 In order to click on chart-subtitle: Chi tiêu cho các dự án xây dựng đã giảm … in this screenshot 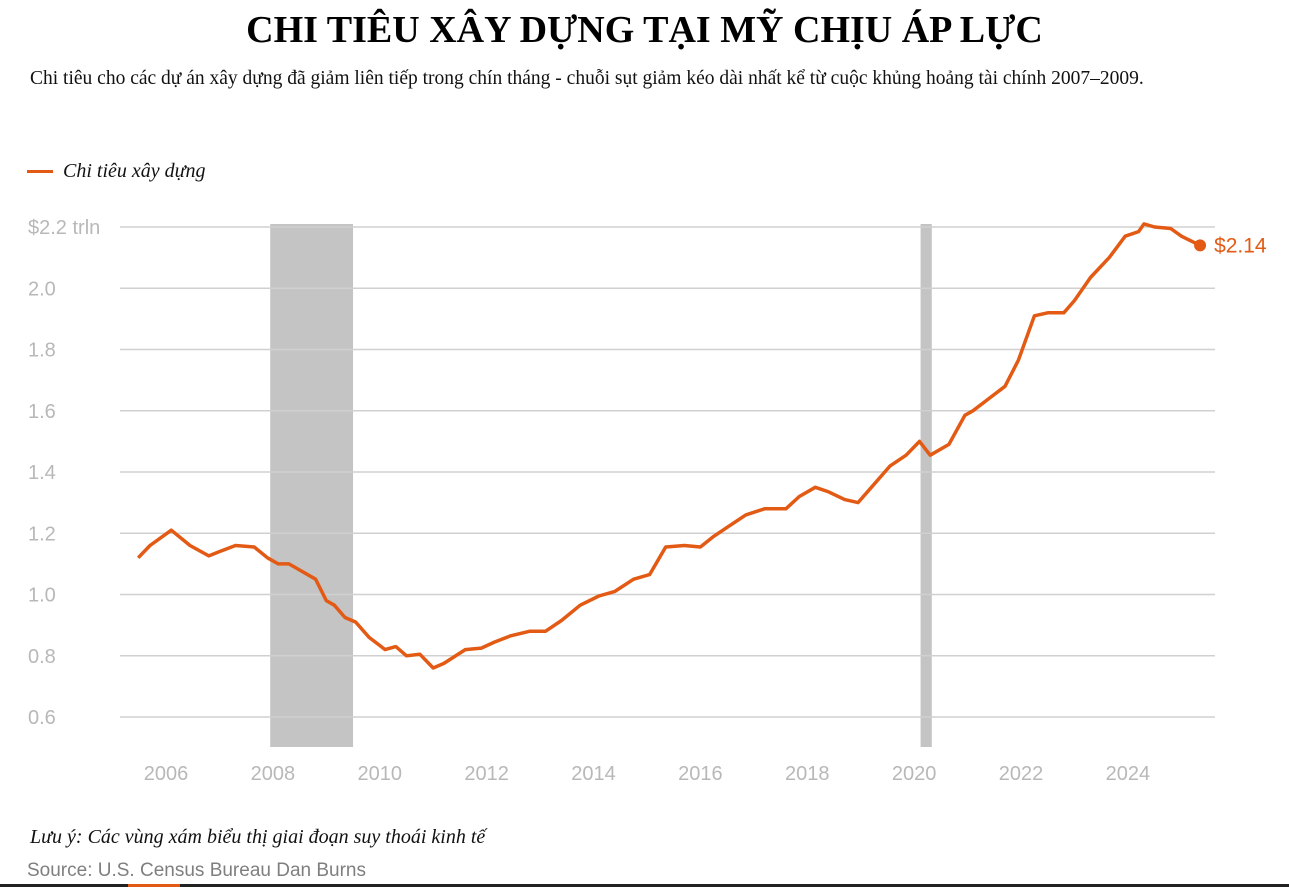, I will do `click(587, 78)`.